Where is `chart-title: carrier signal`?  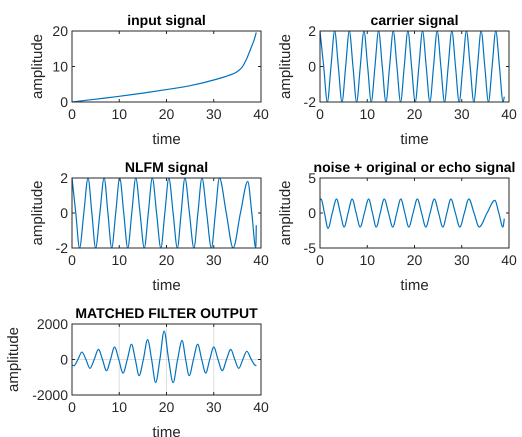
chart-title: carrier signal is located at coordinates (414, 20).